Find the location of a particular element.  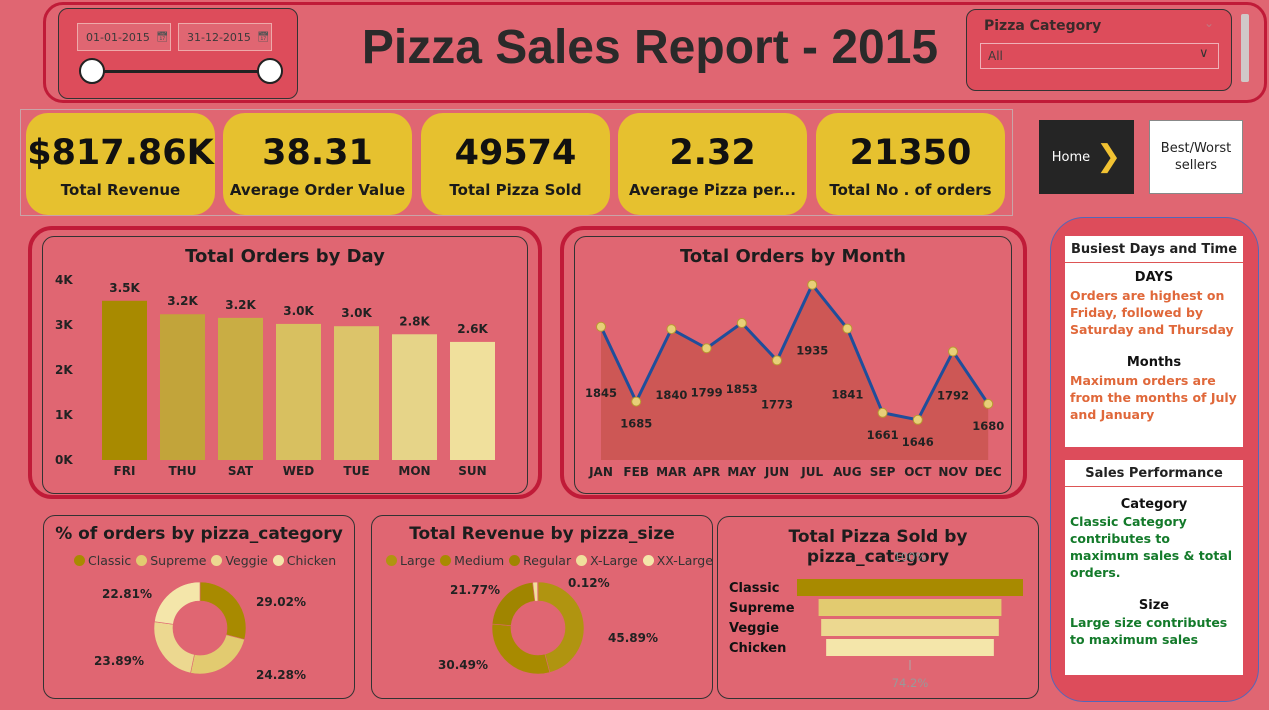

data-label: 24.28% is located at coordinates (281, 675).